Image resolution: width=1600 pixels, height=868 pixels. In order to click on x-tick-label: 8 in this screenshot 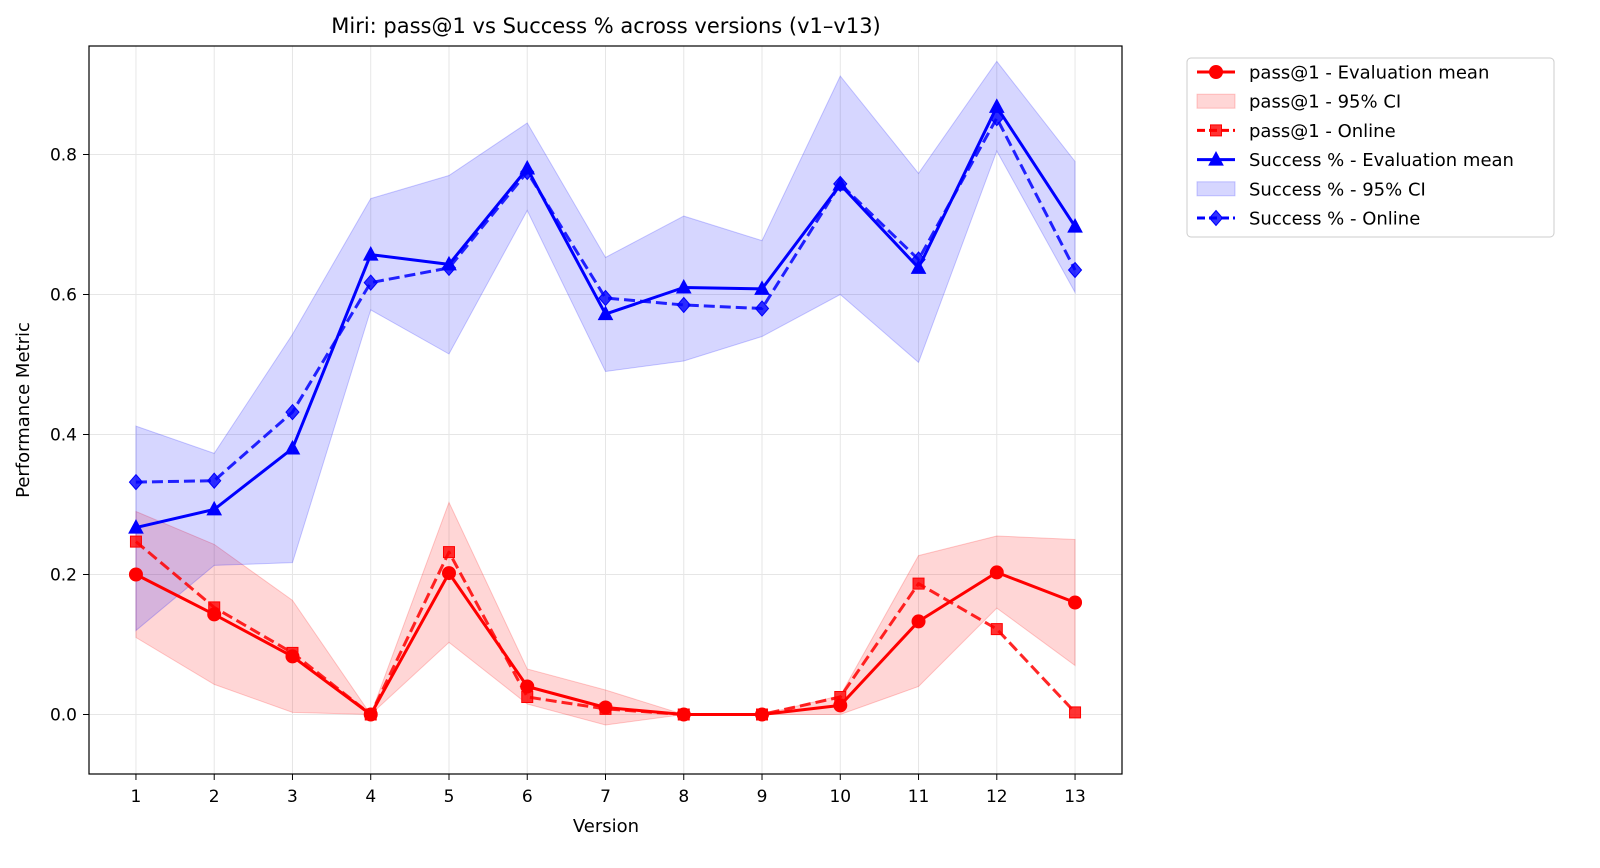, I will do `click(683, 797)`.